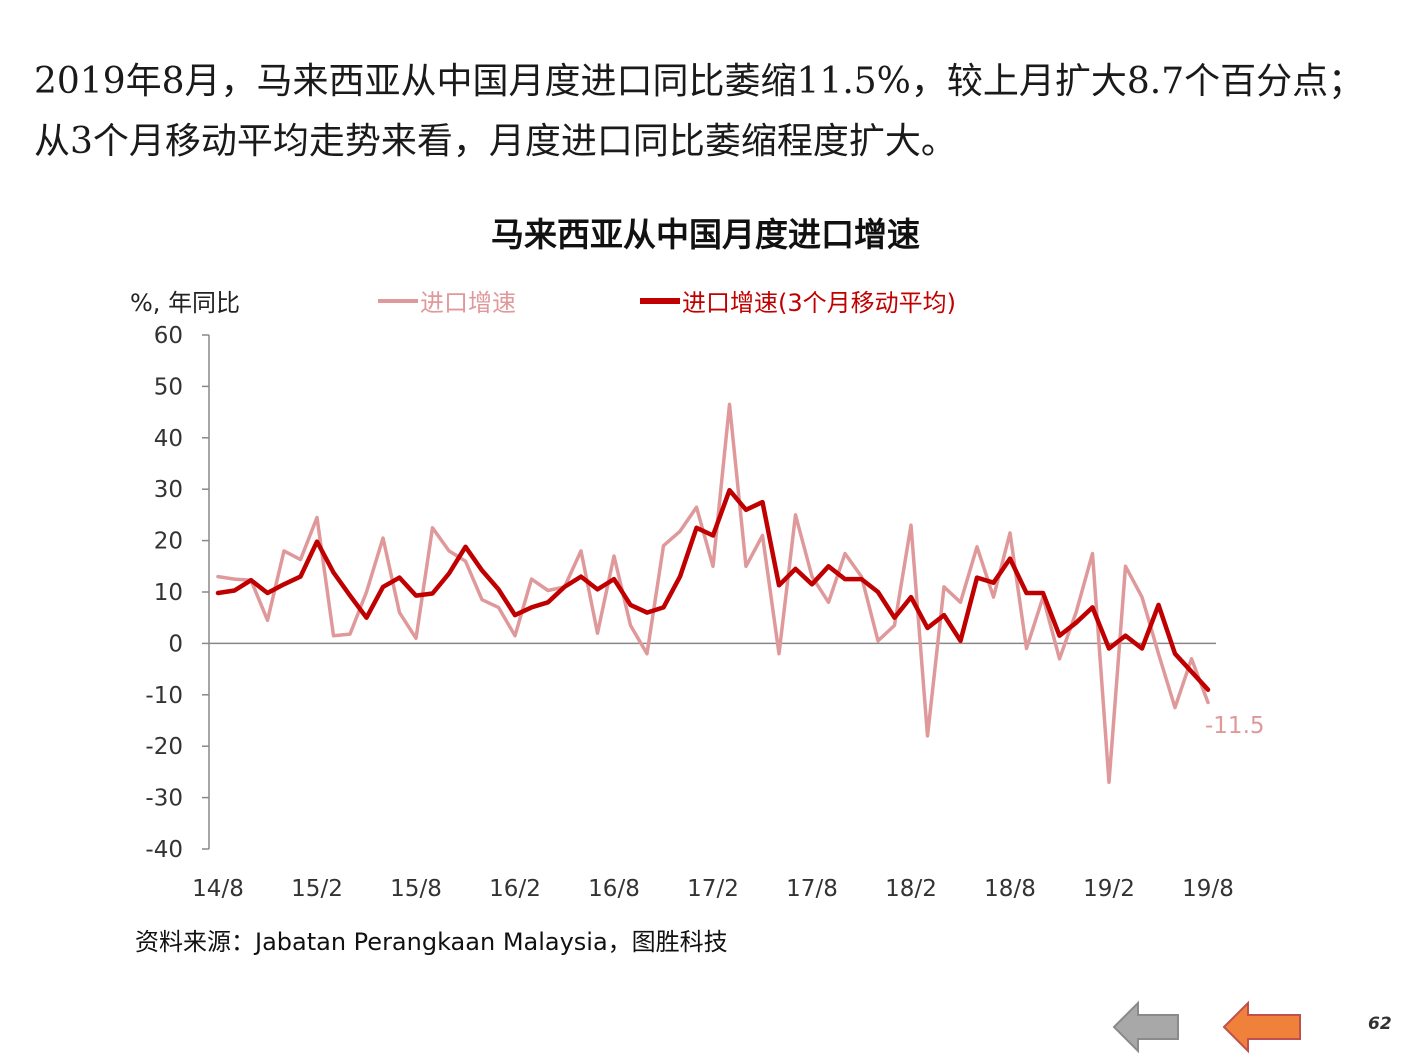 The height and width of the screenshot is (1061, 1411). What do you see at coordinates (1235, 726) in the screenshot?
I see `data-label-last-value: -11.5` at bounding box center [1235, 726].